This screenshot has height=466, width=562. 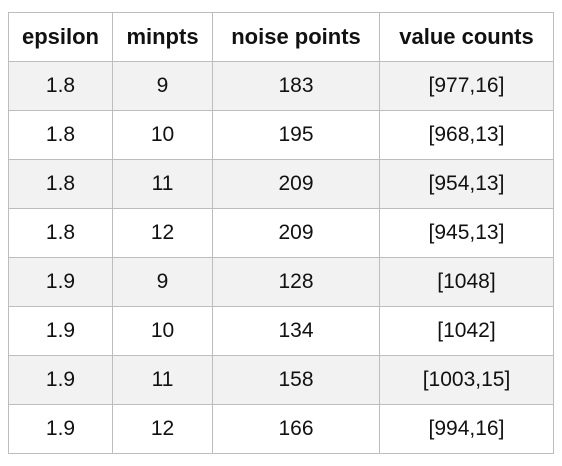 I want to click on table-row: 1.8 10 195 [968,13], so click(x=281, y=135).